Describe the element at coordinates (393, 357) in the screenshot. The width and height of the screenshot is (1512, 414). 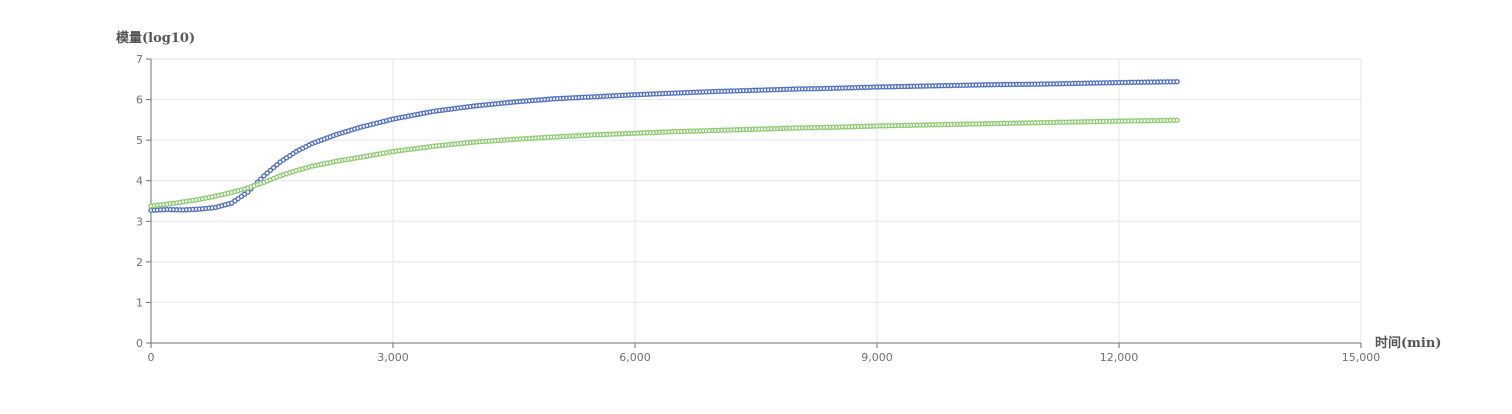
I see `x-tick-label: 3,000` at that location.